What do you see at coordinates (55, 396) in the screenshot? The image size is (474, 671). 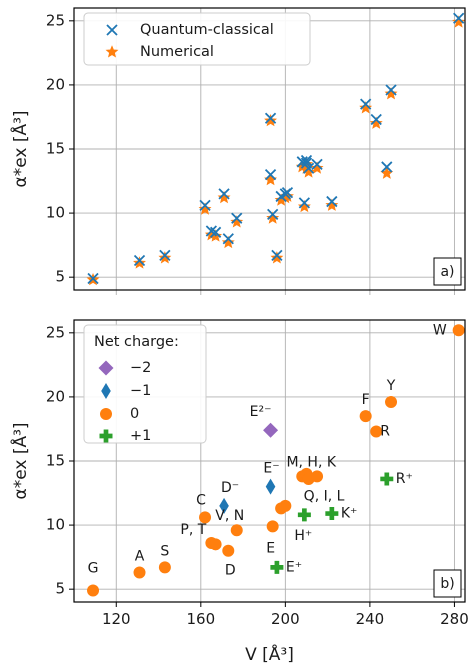 I see `panel-b-ytick-label: 20` at bounding box center [55, 396].